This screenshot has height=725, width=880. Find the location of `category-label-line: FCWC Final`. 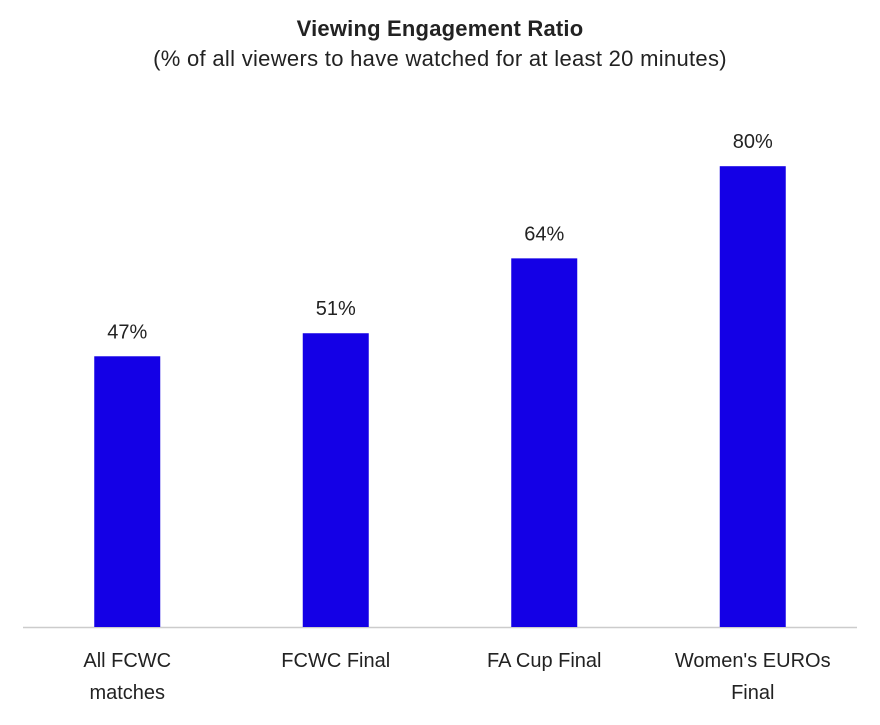

category-label-line: FCWC Final is located at coordinates (336, 661).